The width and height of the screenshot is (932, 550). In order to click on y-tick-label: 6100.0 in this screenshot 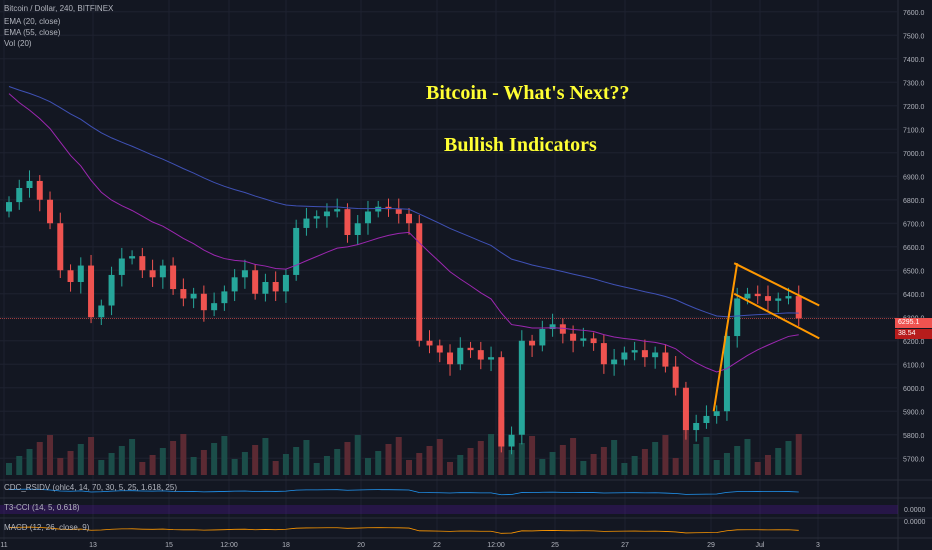, I will do `click(914, 365)`.